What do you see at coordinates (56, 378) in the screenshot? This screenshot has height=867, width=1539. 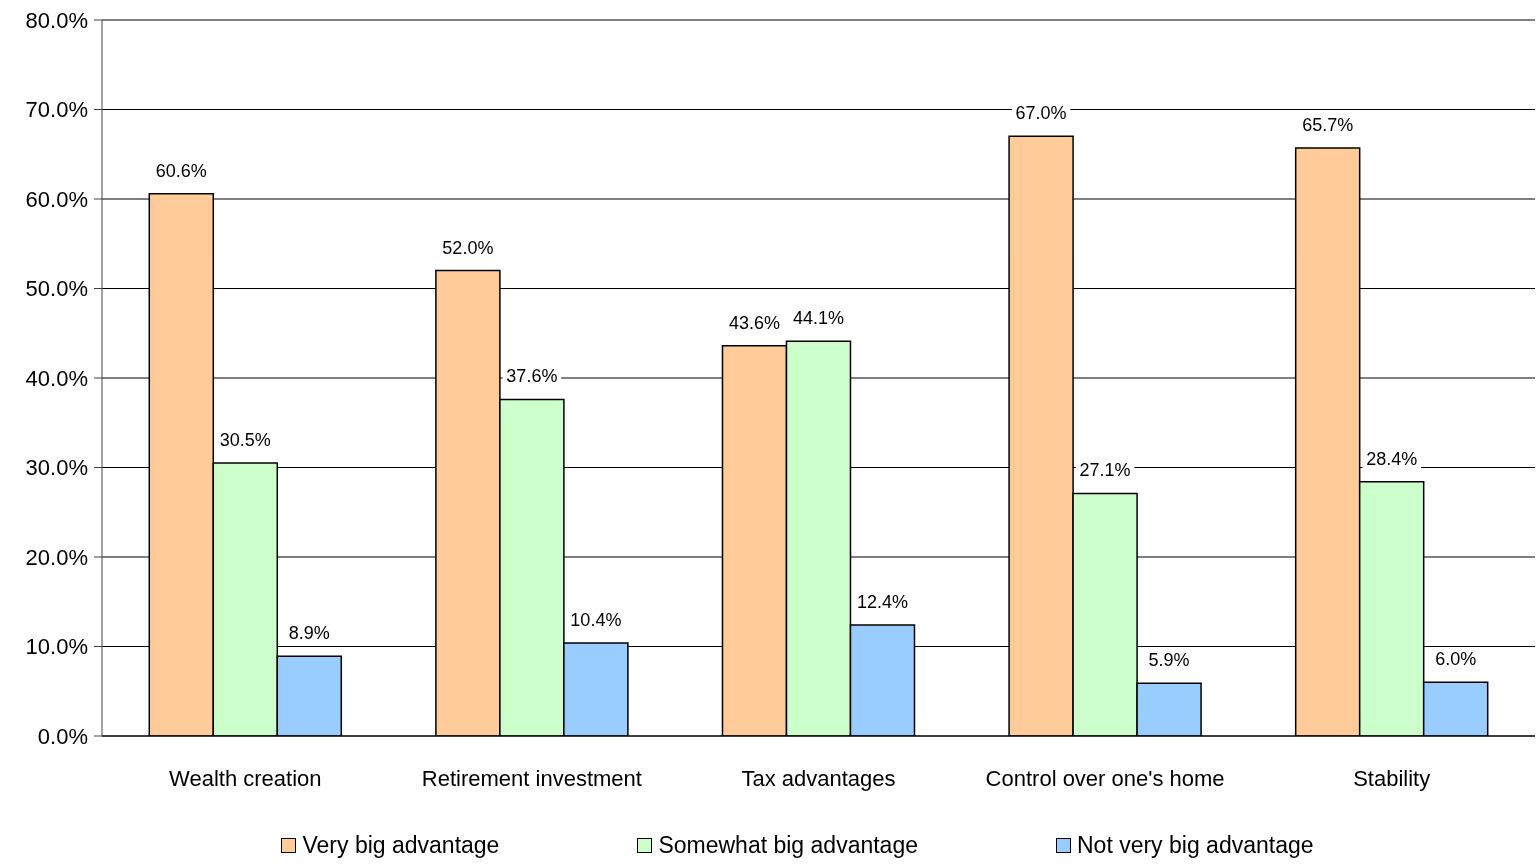 I see `y-tick-label: 40.0%` at bounding box center [56, 378].